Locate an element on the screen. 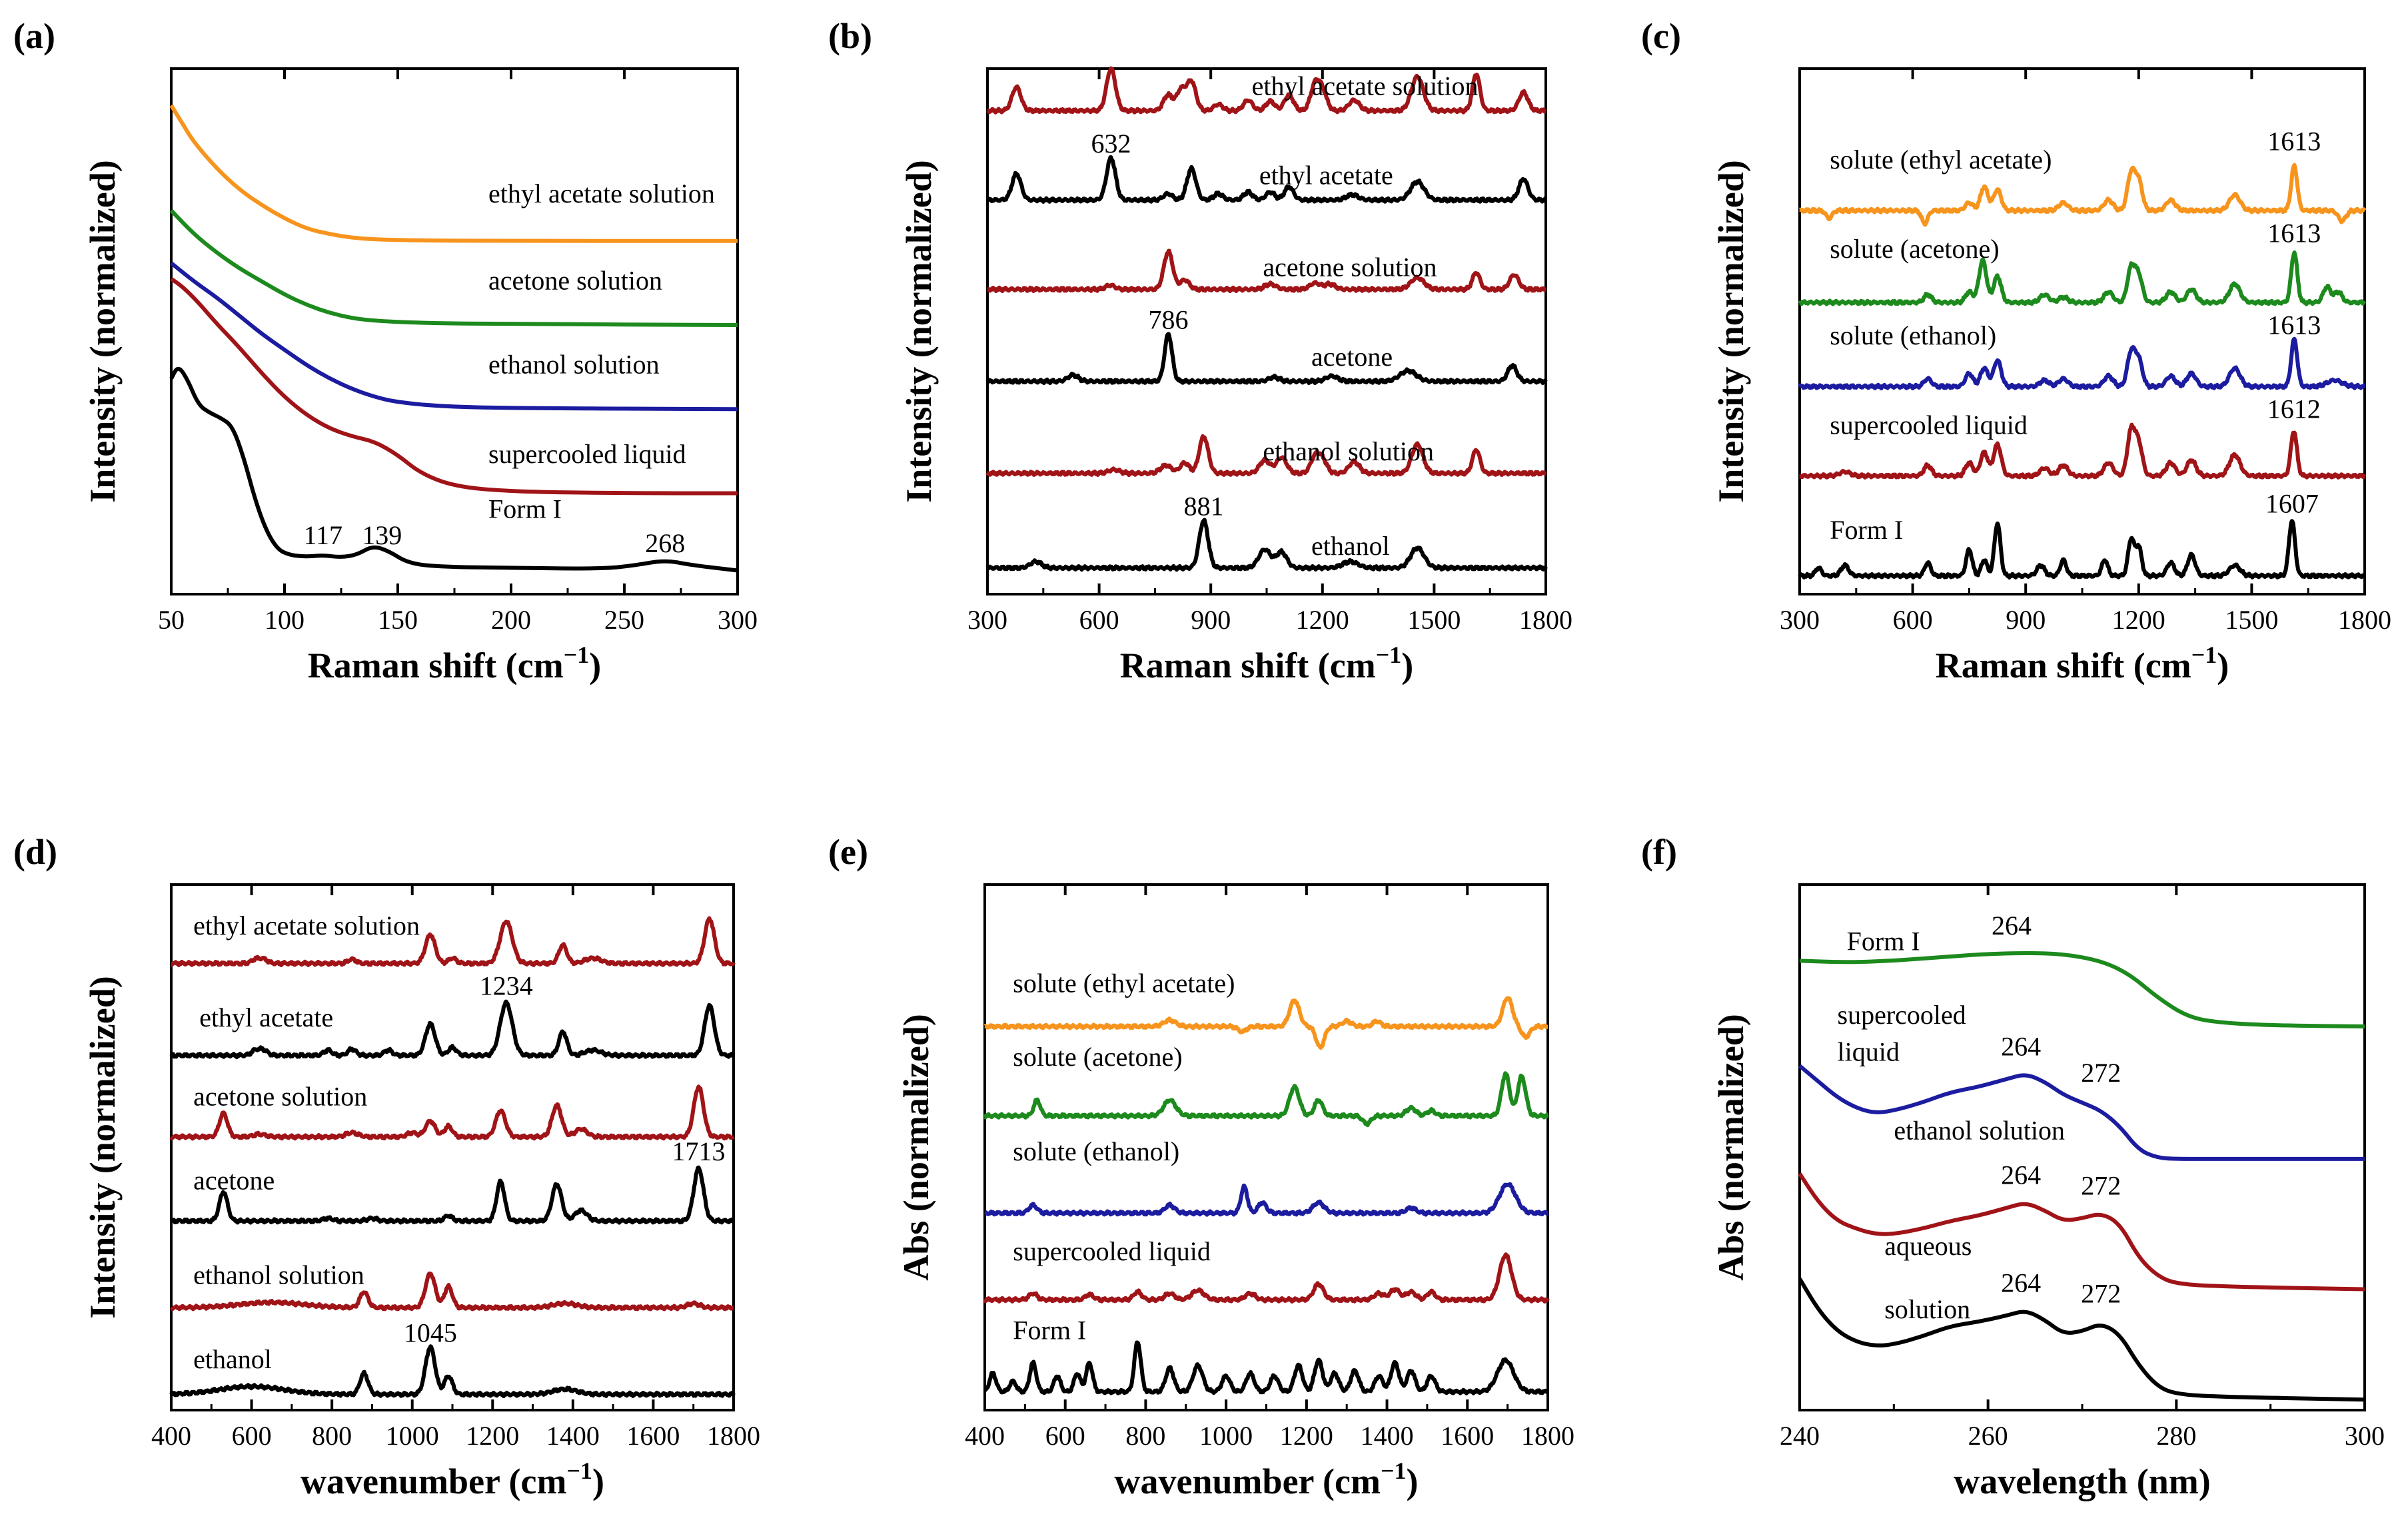  x-tick-label: 1500 is located at coordinates (2251, 620).